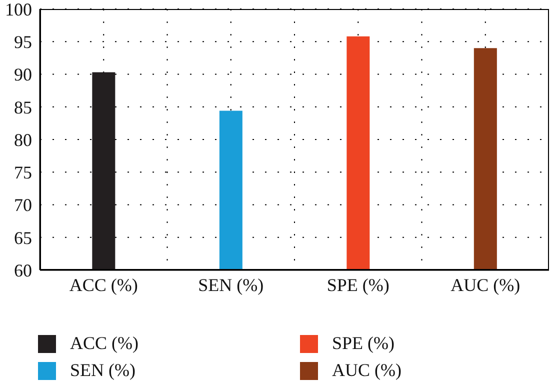 The width and height of the screenshot is (551, 384). What do you see at coordinates (231, 284) in the screenshot?
I see `x-tick-label: SEN (%)` at bounding box center [231, 284].